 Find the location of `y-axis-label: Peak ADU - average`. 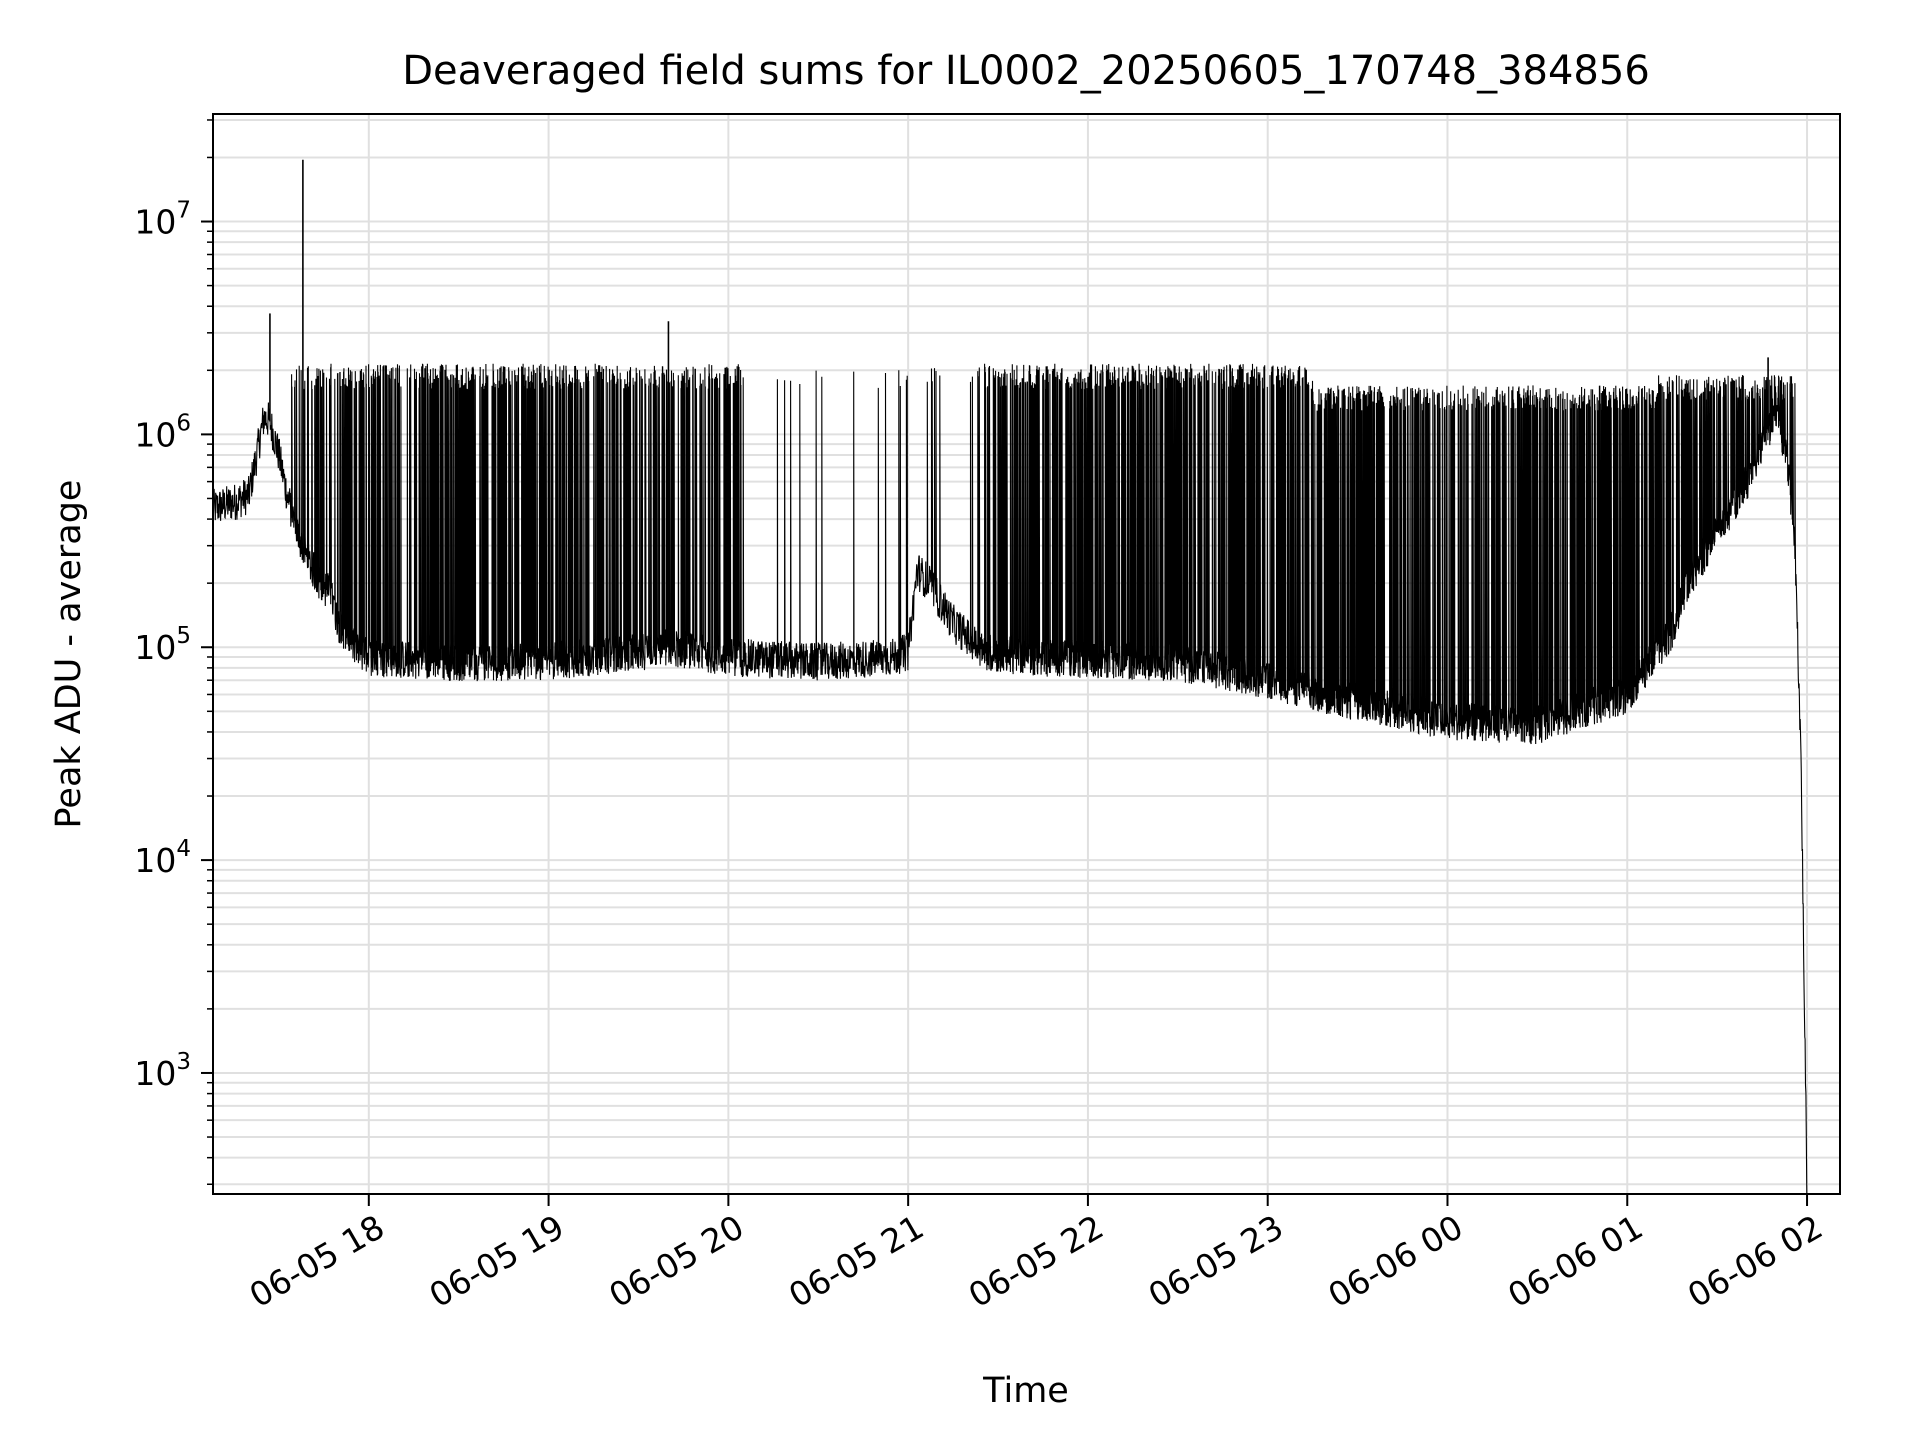

y-axis-label: Peak ADU - average is located at coordinates (69, 654).